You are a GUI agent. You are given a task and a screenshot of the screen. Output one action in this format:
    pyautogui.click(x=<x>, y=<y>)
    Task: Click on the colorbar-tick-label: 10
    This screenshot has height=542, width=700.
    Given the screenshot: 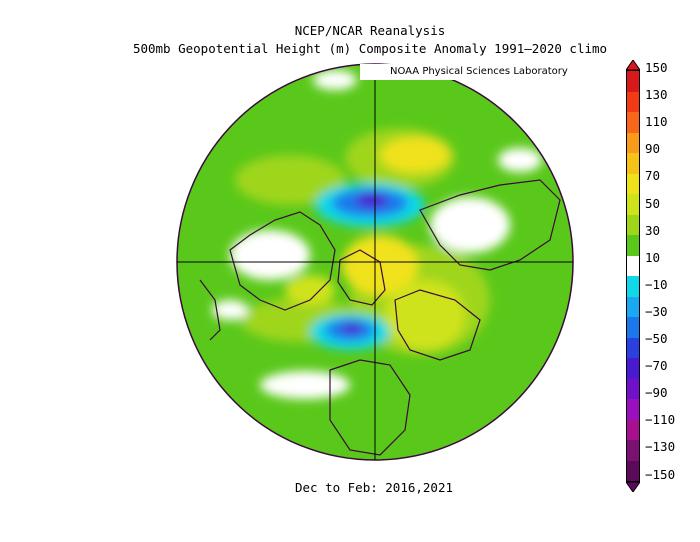 What is the action you would take?
    pyautogui.click(x=653, y=257)
    